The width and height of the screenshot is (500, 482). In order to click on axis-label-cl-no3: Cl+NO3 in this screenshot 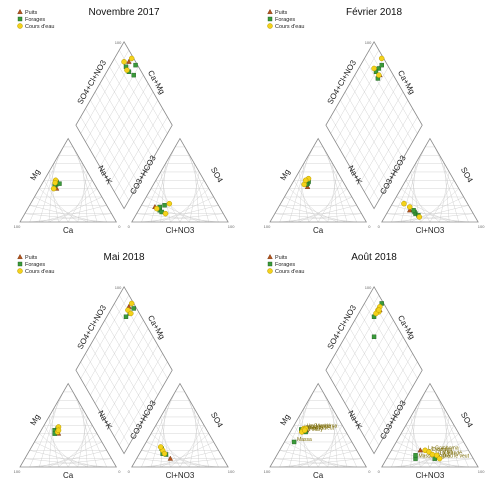, I will do `click(180, 230)`.